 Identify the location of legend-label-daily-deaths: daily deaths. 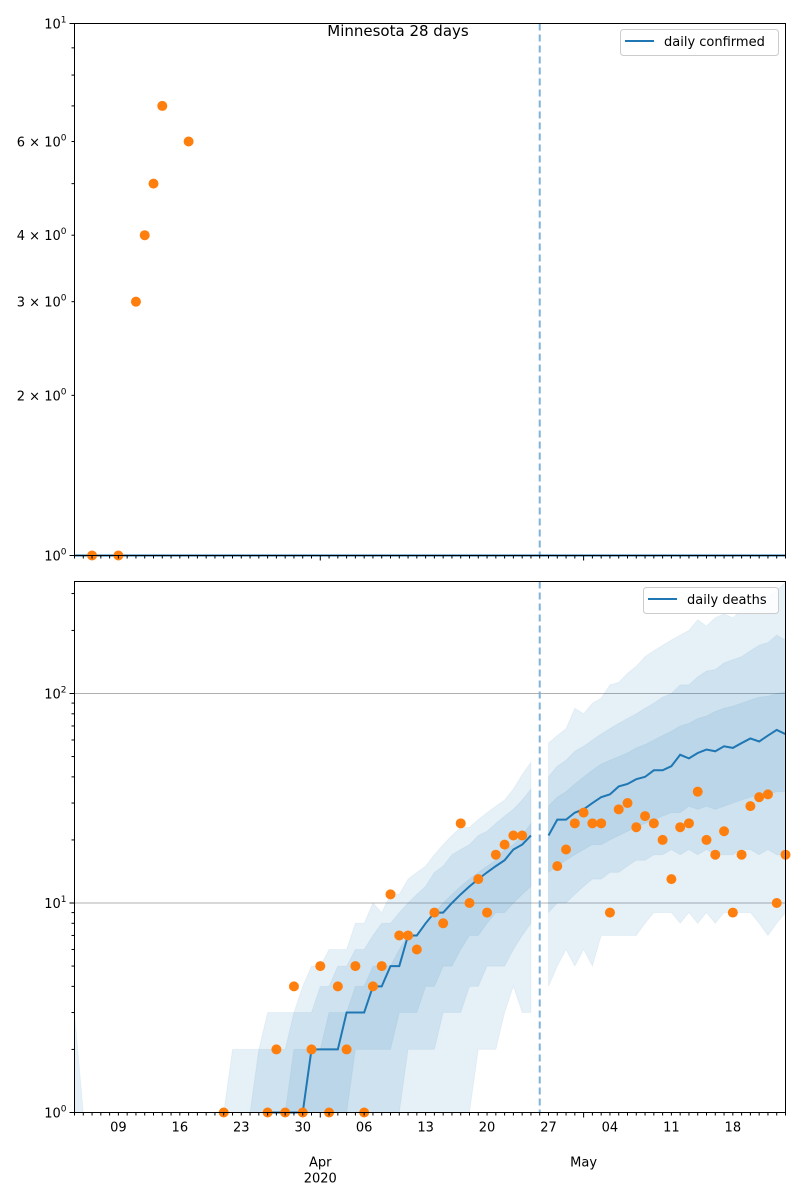
(727, 600).